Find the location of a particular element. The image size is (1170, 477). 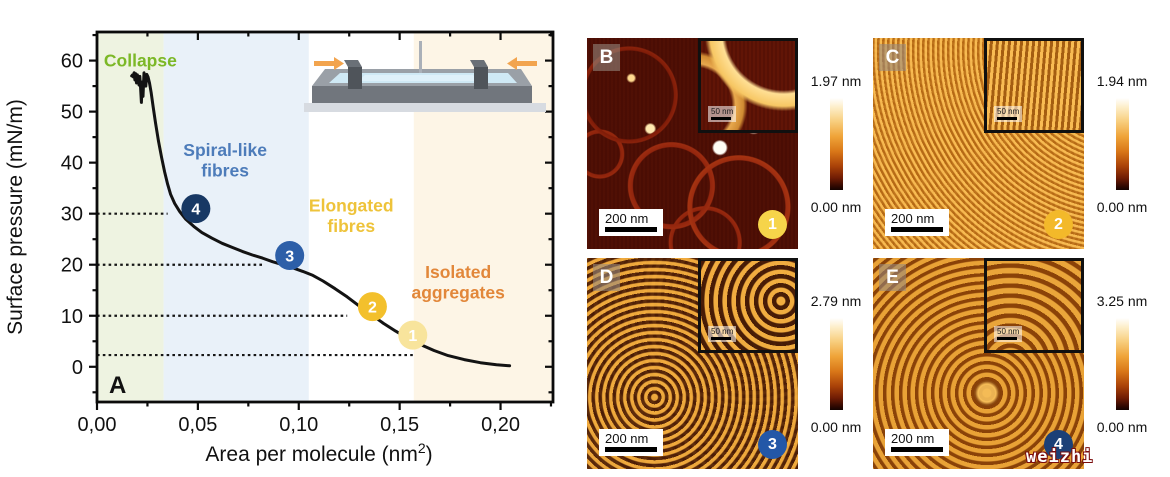

stage-marker-number: 1 is located at coordinates (412, 336).